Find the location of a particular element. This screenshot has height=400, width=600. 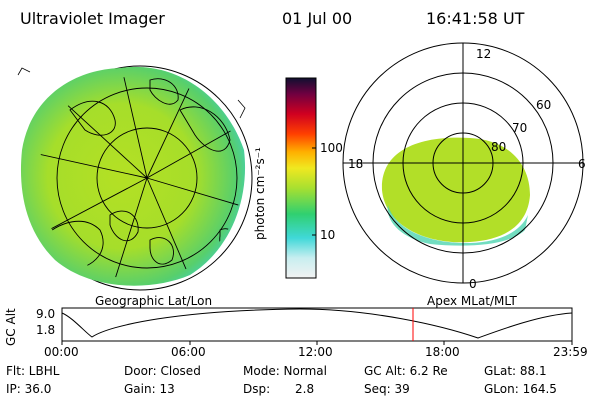

info-mode: Mode: Normal is located at coordinates (285, 371).